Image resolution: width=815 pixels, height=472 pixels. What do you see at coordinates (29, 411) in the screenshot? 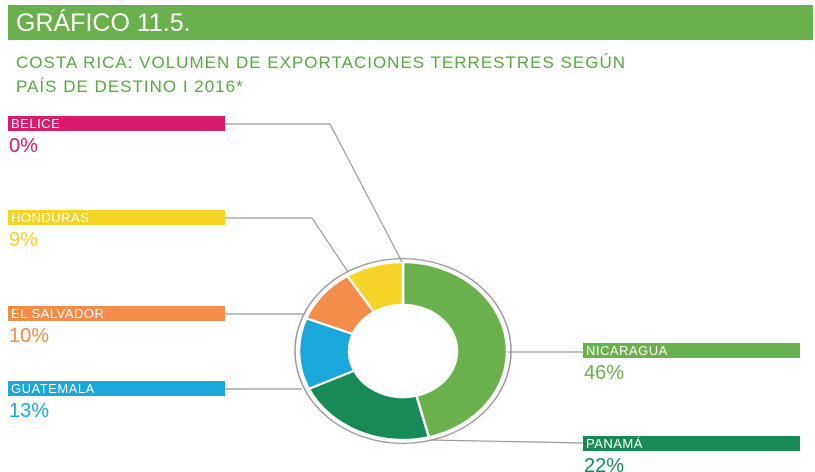
I see `value-label: 13%` at bounding box center [29, 411].